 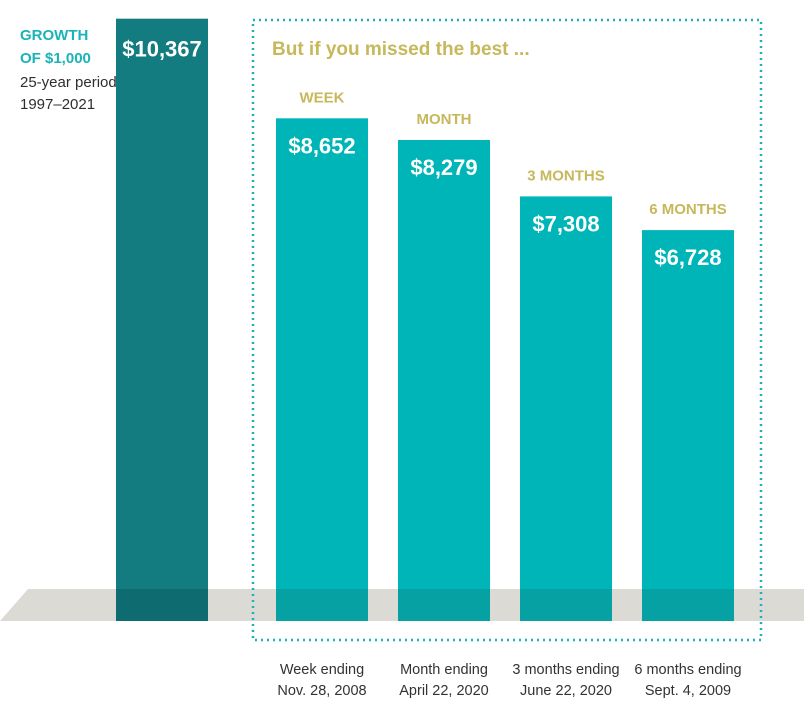 What do you see at coordinates (57, 104) in the screenshot?
I see `period-label-line2: 1997–2021` at bounding box center [57, 104].